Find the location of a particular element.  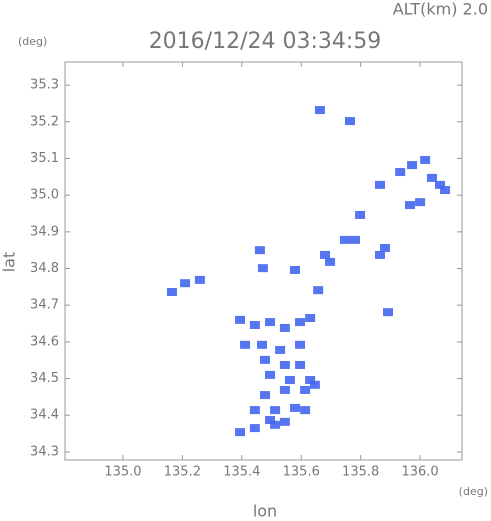

x-tick-label: 135.2 is located at coordinates (182, 472).